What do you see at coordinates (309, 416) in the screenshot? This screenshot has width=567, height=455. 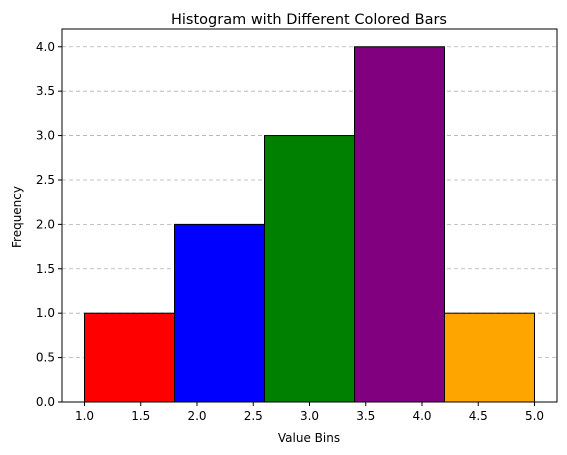 I see `x-tick-label: 3.0` at bounding box center [309, 416].